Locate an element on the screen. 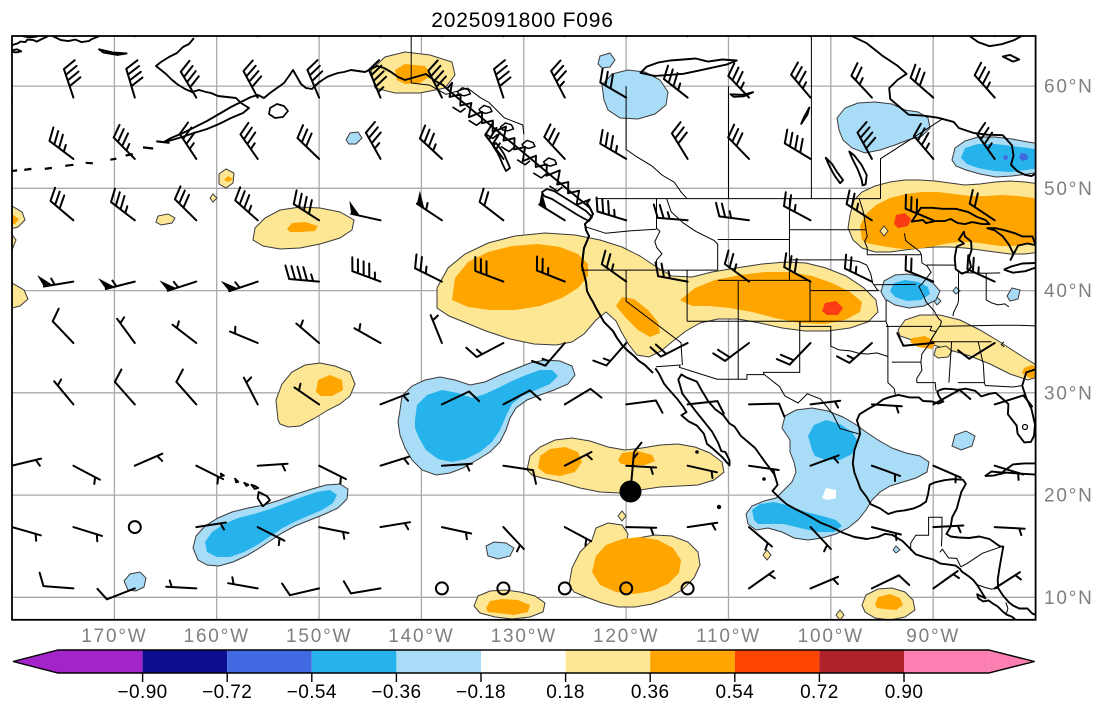 The width and height of the screenshot is (1105, 712). svg-text: −0.90 is located at coordinates (143, 692).